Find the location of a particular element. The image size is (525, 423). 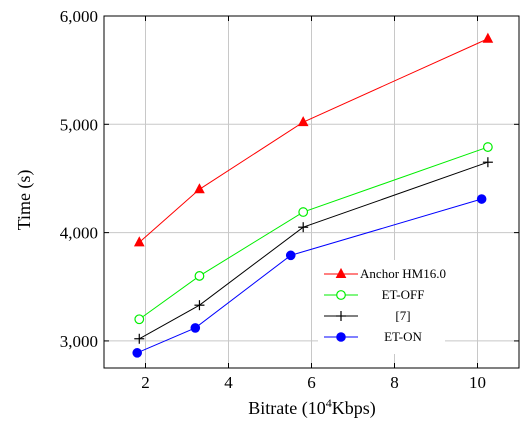

legend-label: [7] is located at coordinates (402, 315).